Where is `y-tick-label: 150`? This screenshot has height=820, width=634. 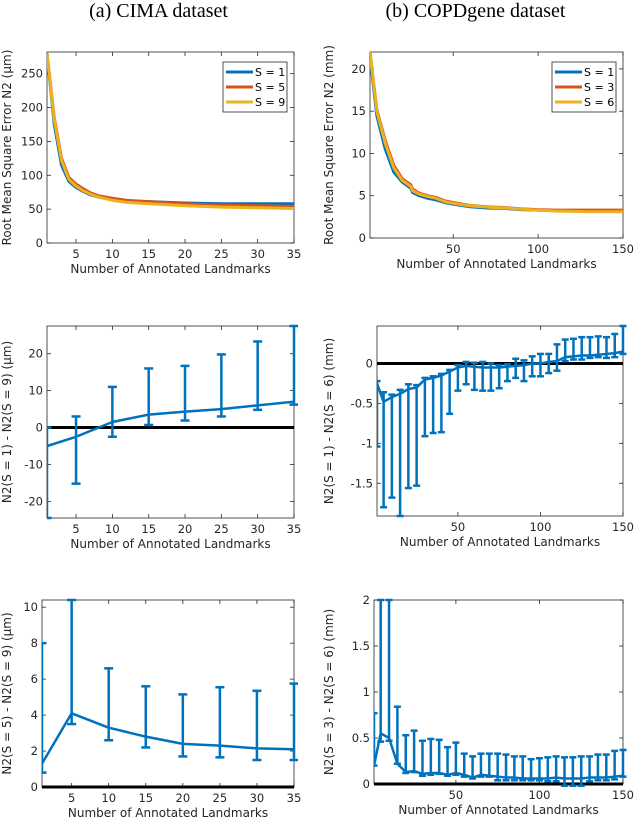
y-tick-label: 150 is located at coordinates (32, 141).